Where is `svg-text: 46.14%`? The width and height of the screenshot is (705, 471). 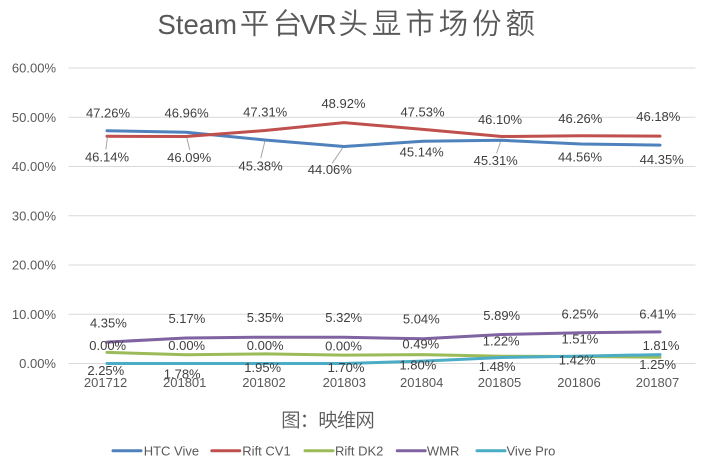
svg-text: 46.14% is located at coordinates (107, 156).